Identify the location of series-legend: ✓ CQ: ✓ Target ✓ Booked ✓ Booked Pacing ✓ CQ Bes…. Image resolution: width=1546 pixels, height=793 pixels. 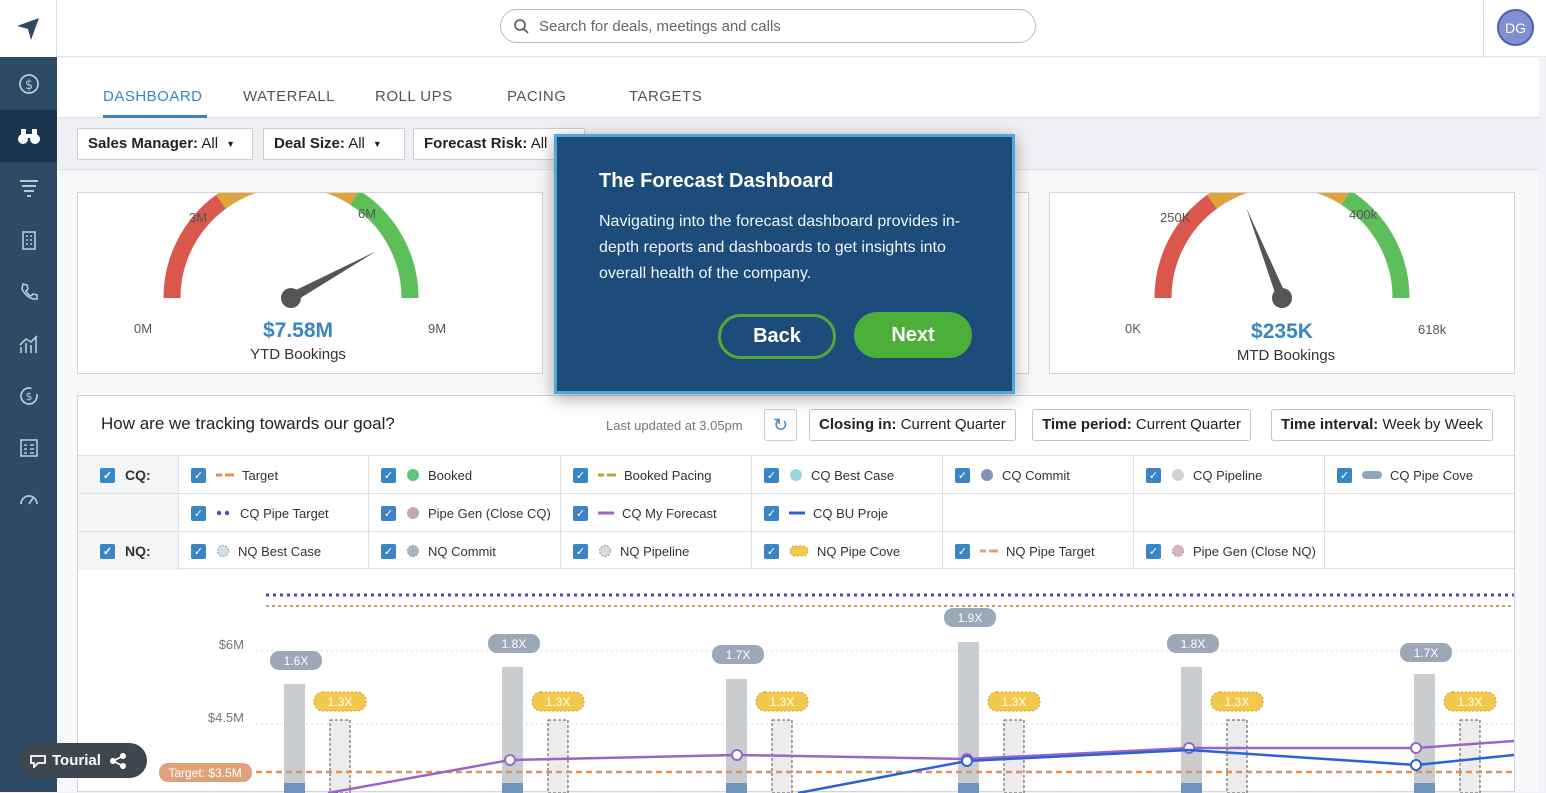
(796, 512).